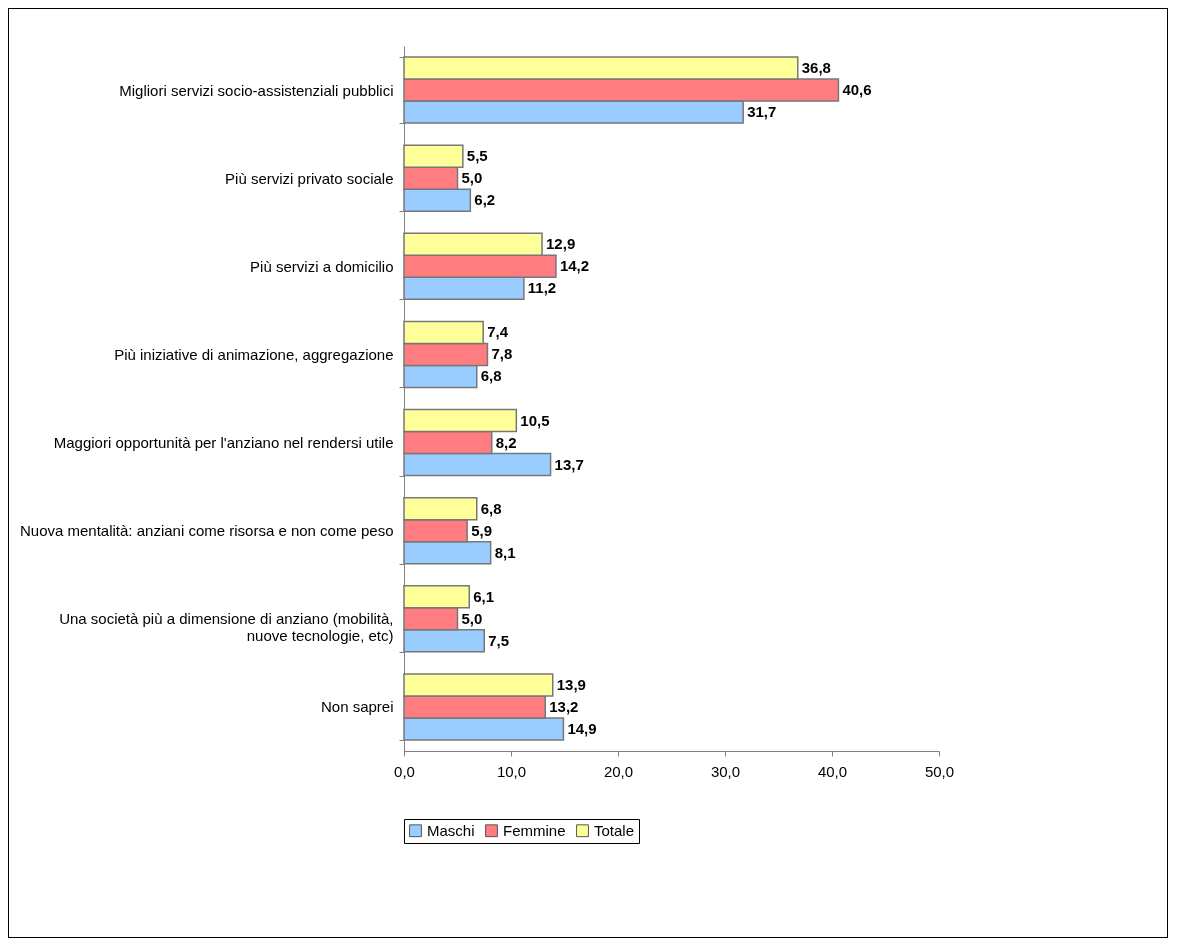 This screenshot has width=1179, height=949. I want to click on data-label: 14,9, so click(582, 728).